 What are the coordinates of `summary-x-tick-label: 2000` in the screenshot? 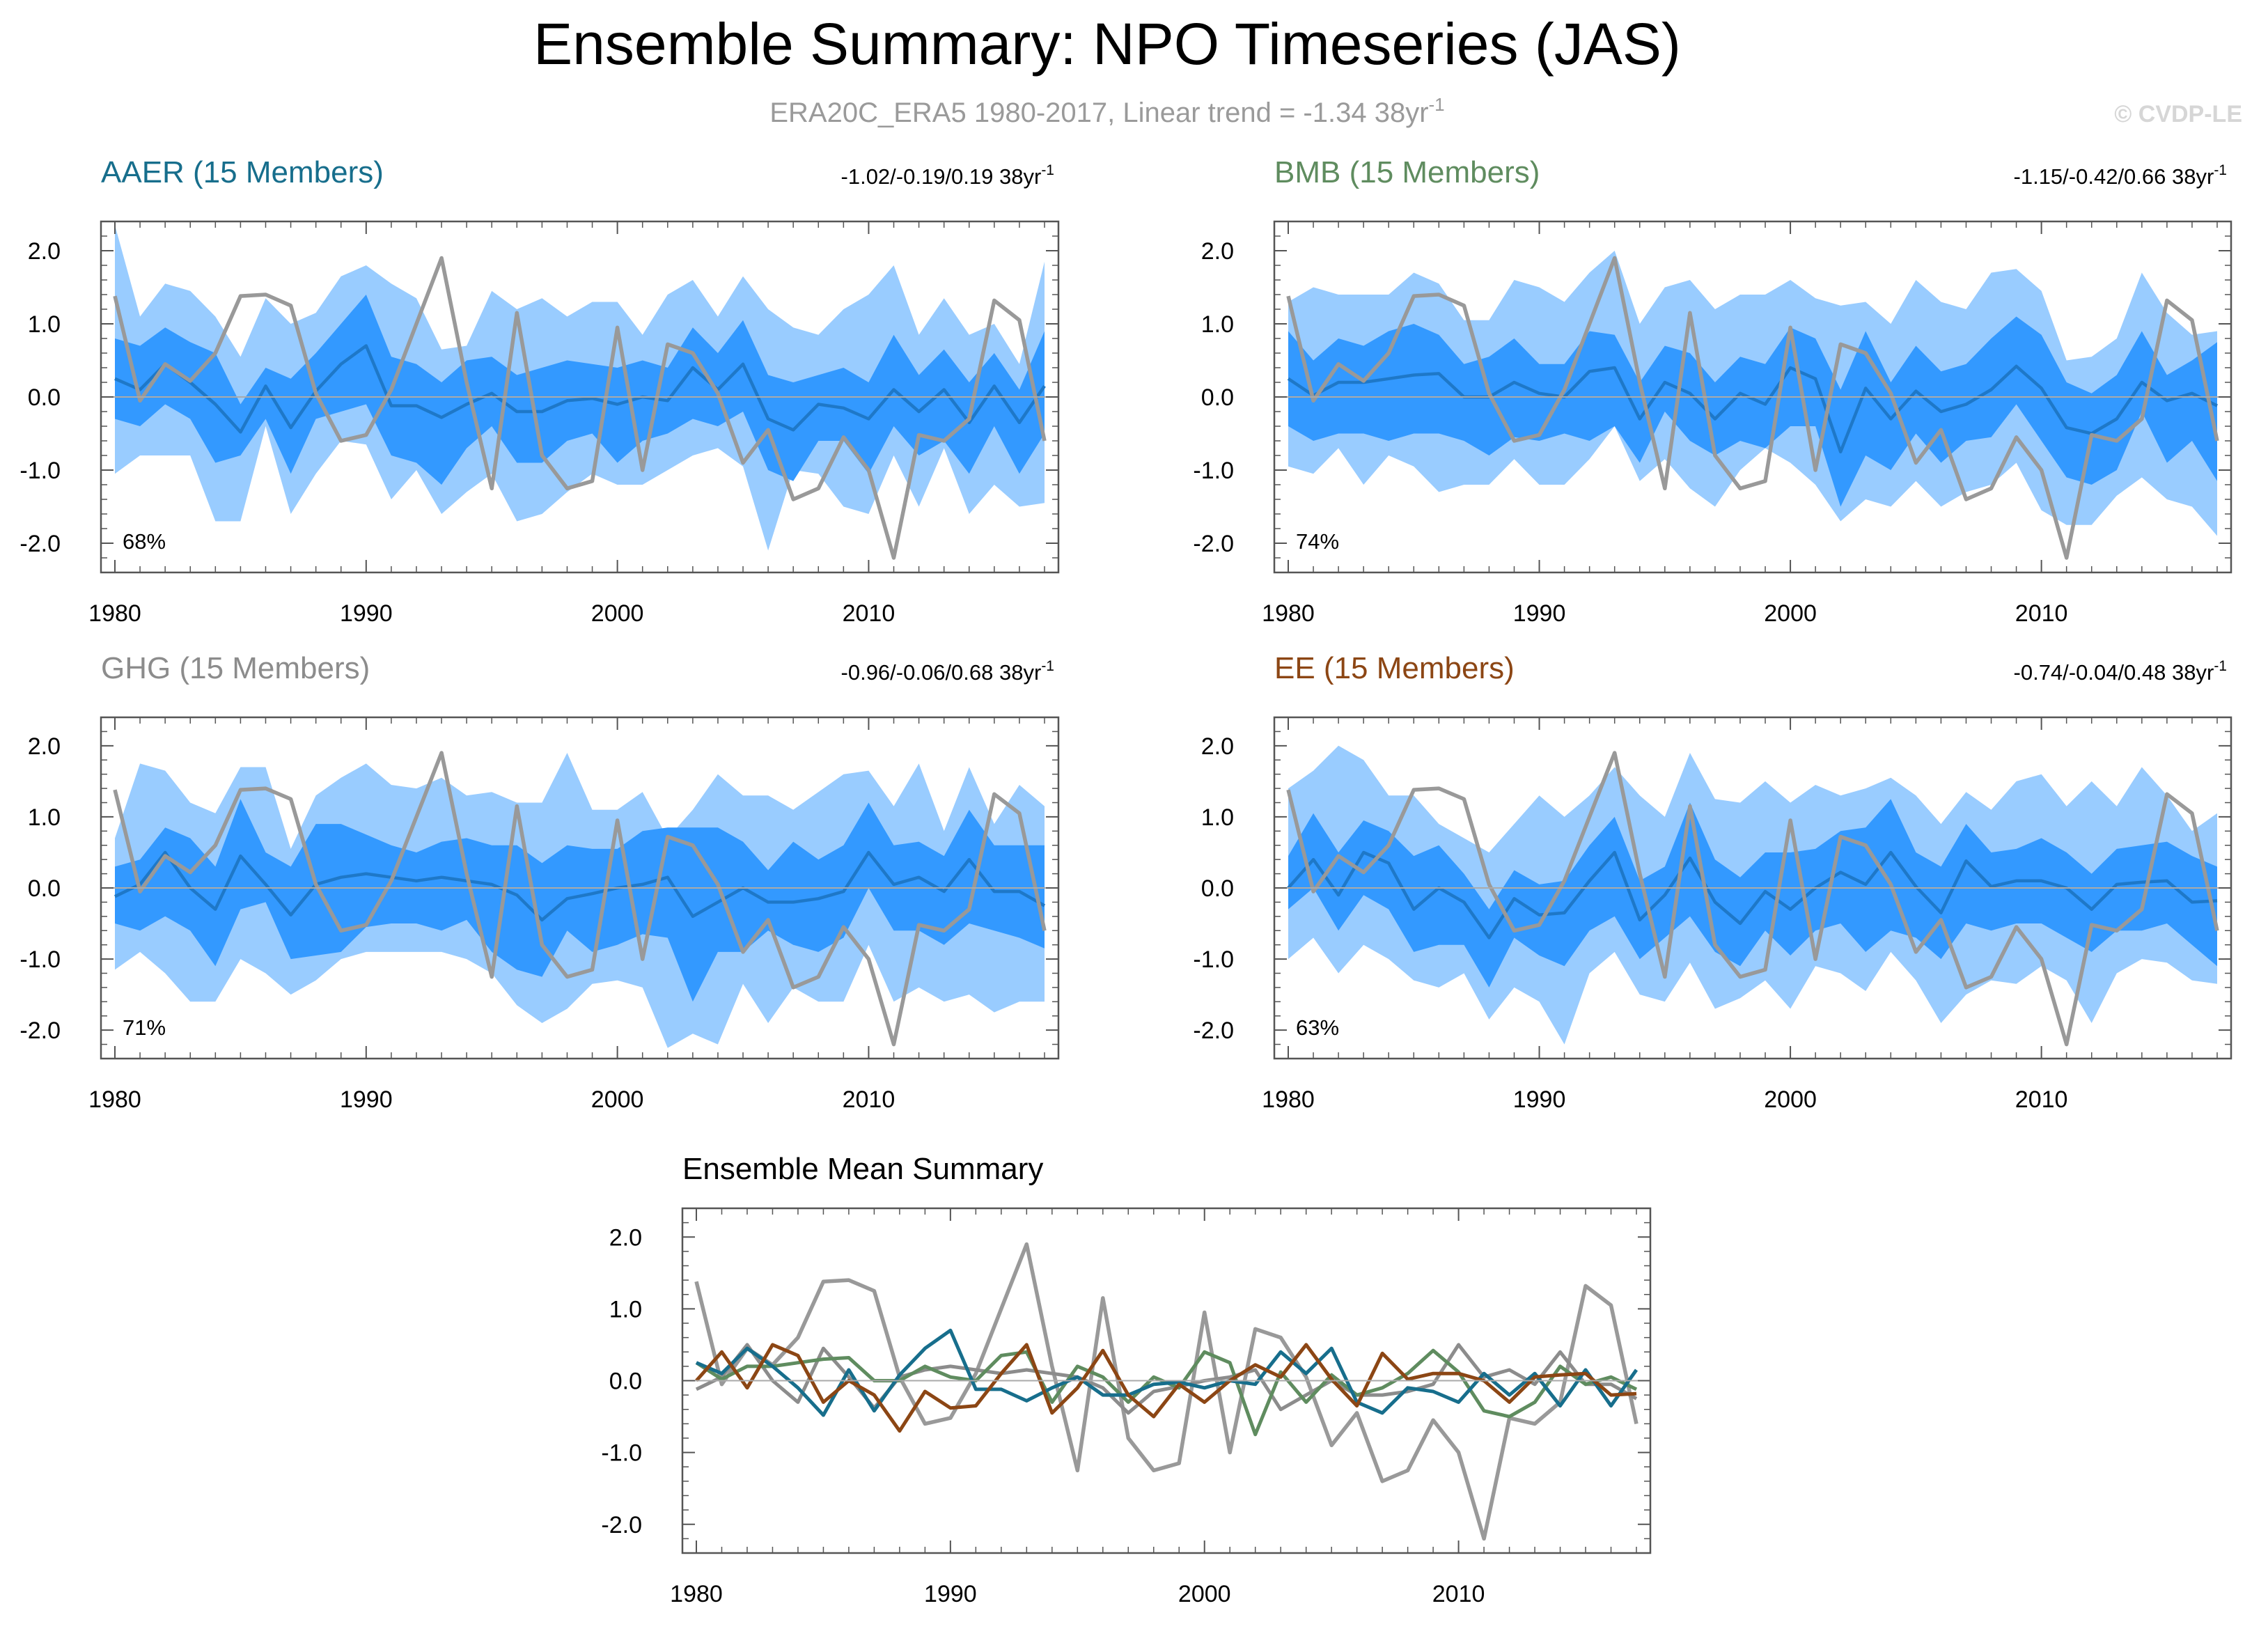 It's located at (1204, 1594).